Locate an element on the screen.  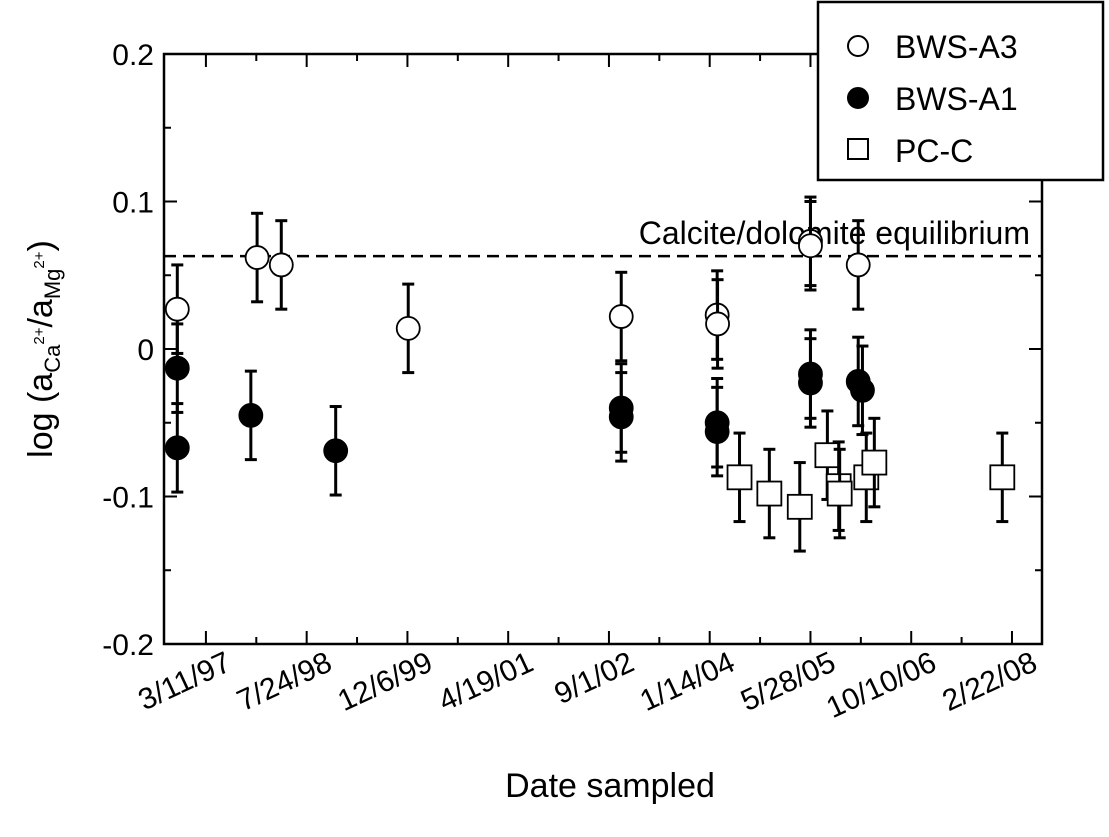
y-tick-label: -0.1 is located at coordinates (128, 498).